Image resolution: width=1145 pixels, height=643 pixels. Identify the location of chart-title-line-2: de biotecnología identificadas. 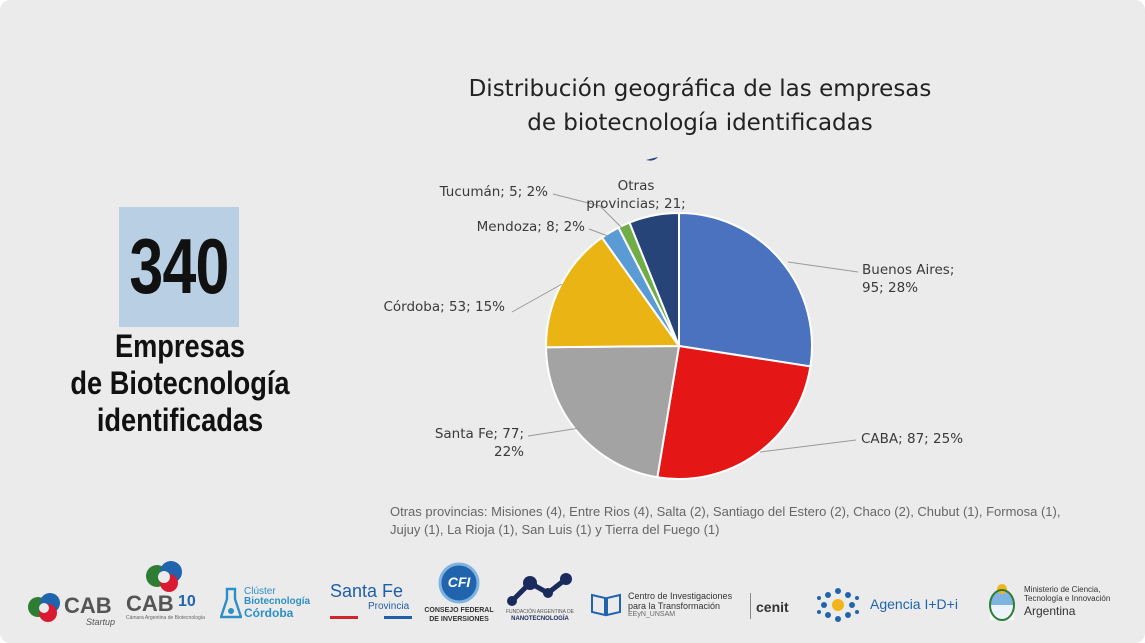
(700, 123).